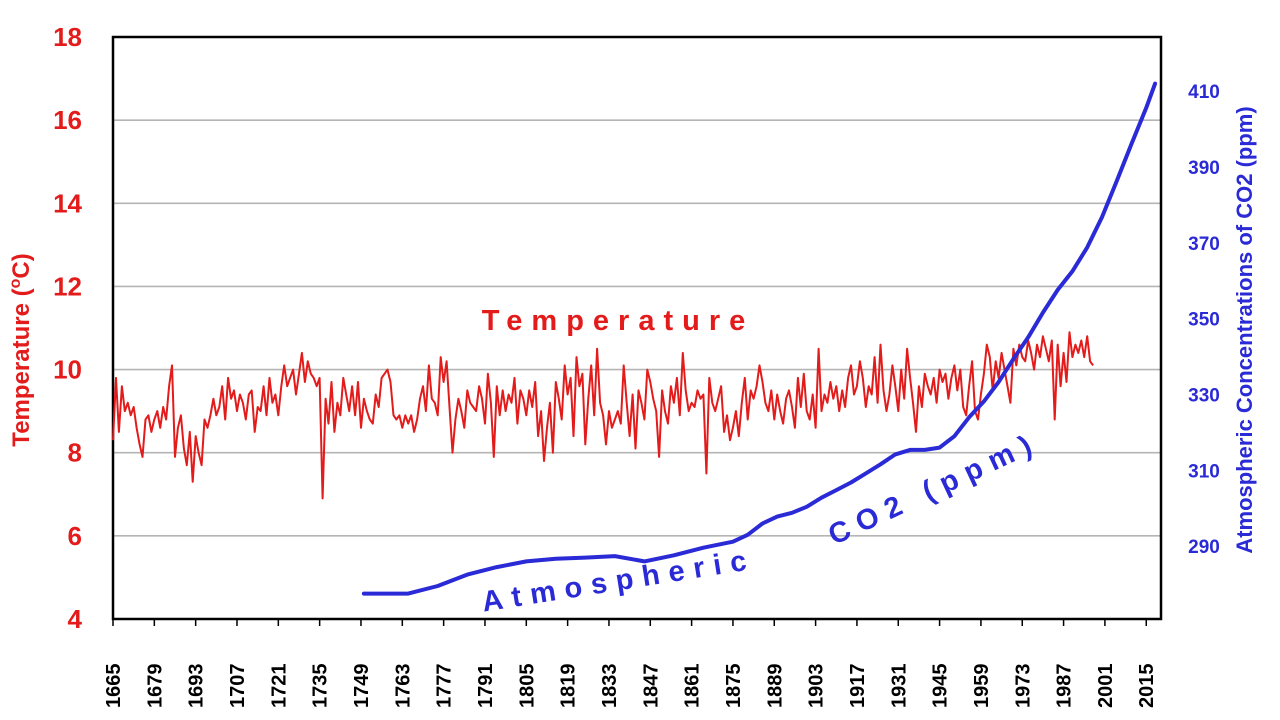 This screenshot has width=1280, height=720. Describe the element at coordinates (1023, 686) in the screenshot. I see `x-tick-label: 1973` at that location.